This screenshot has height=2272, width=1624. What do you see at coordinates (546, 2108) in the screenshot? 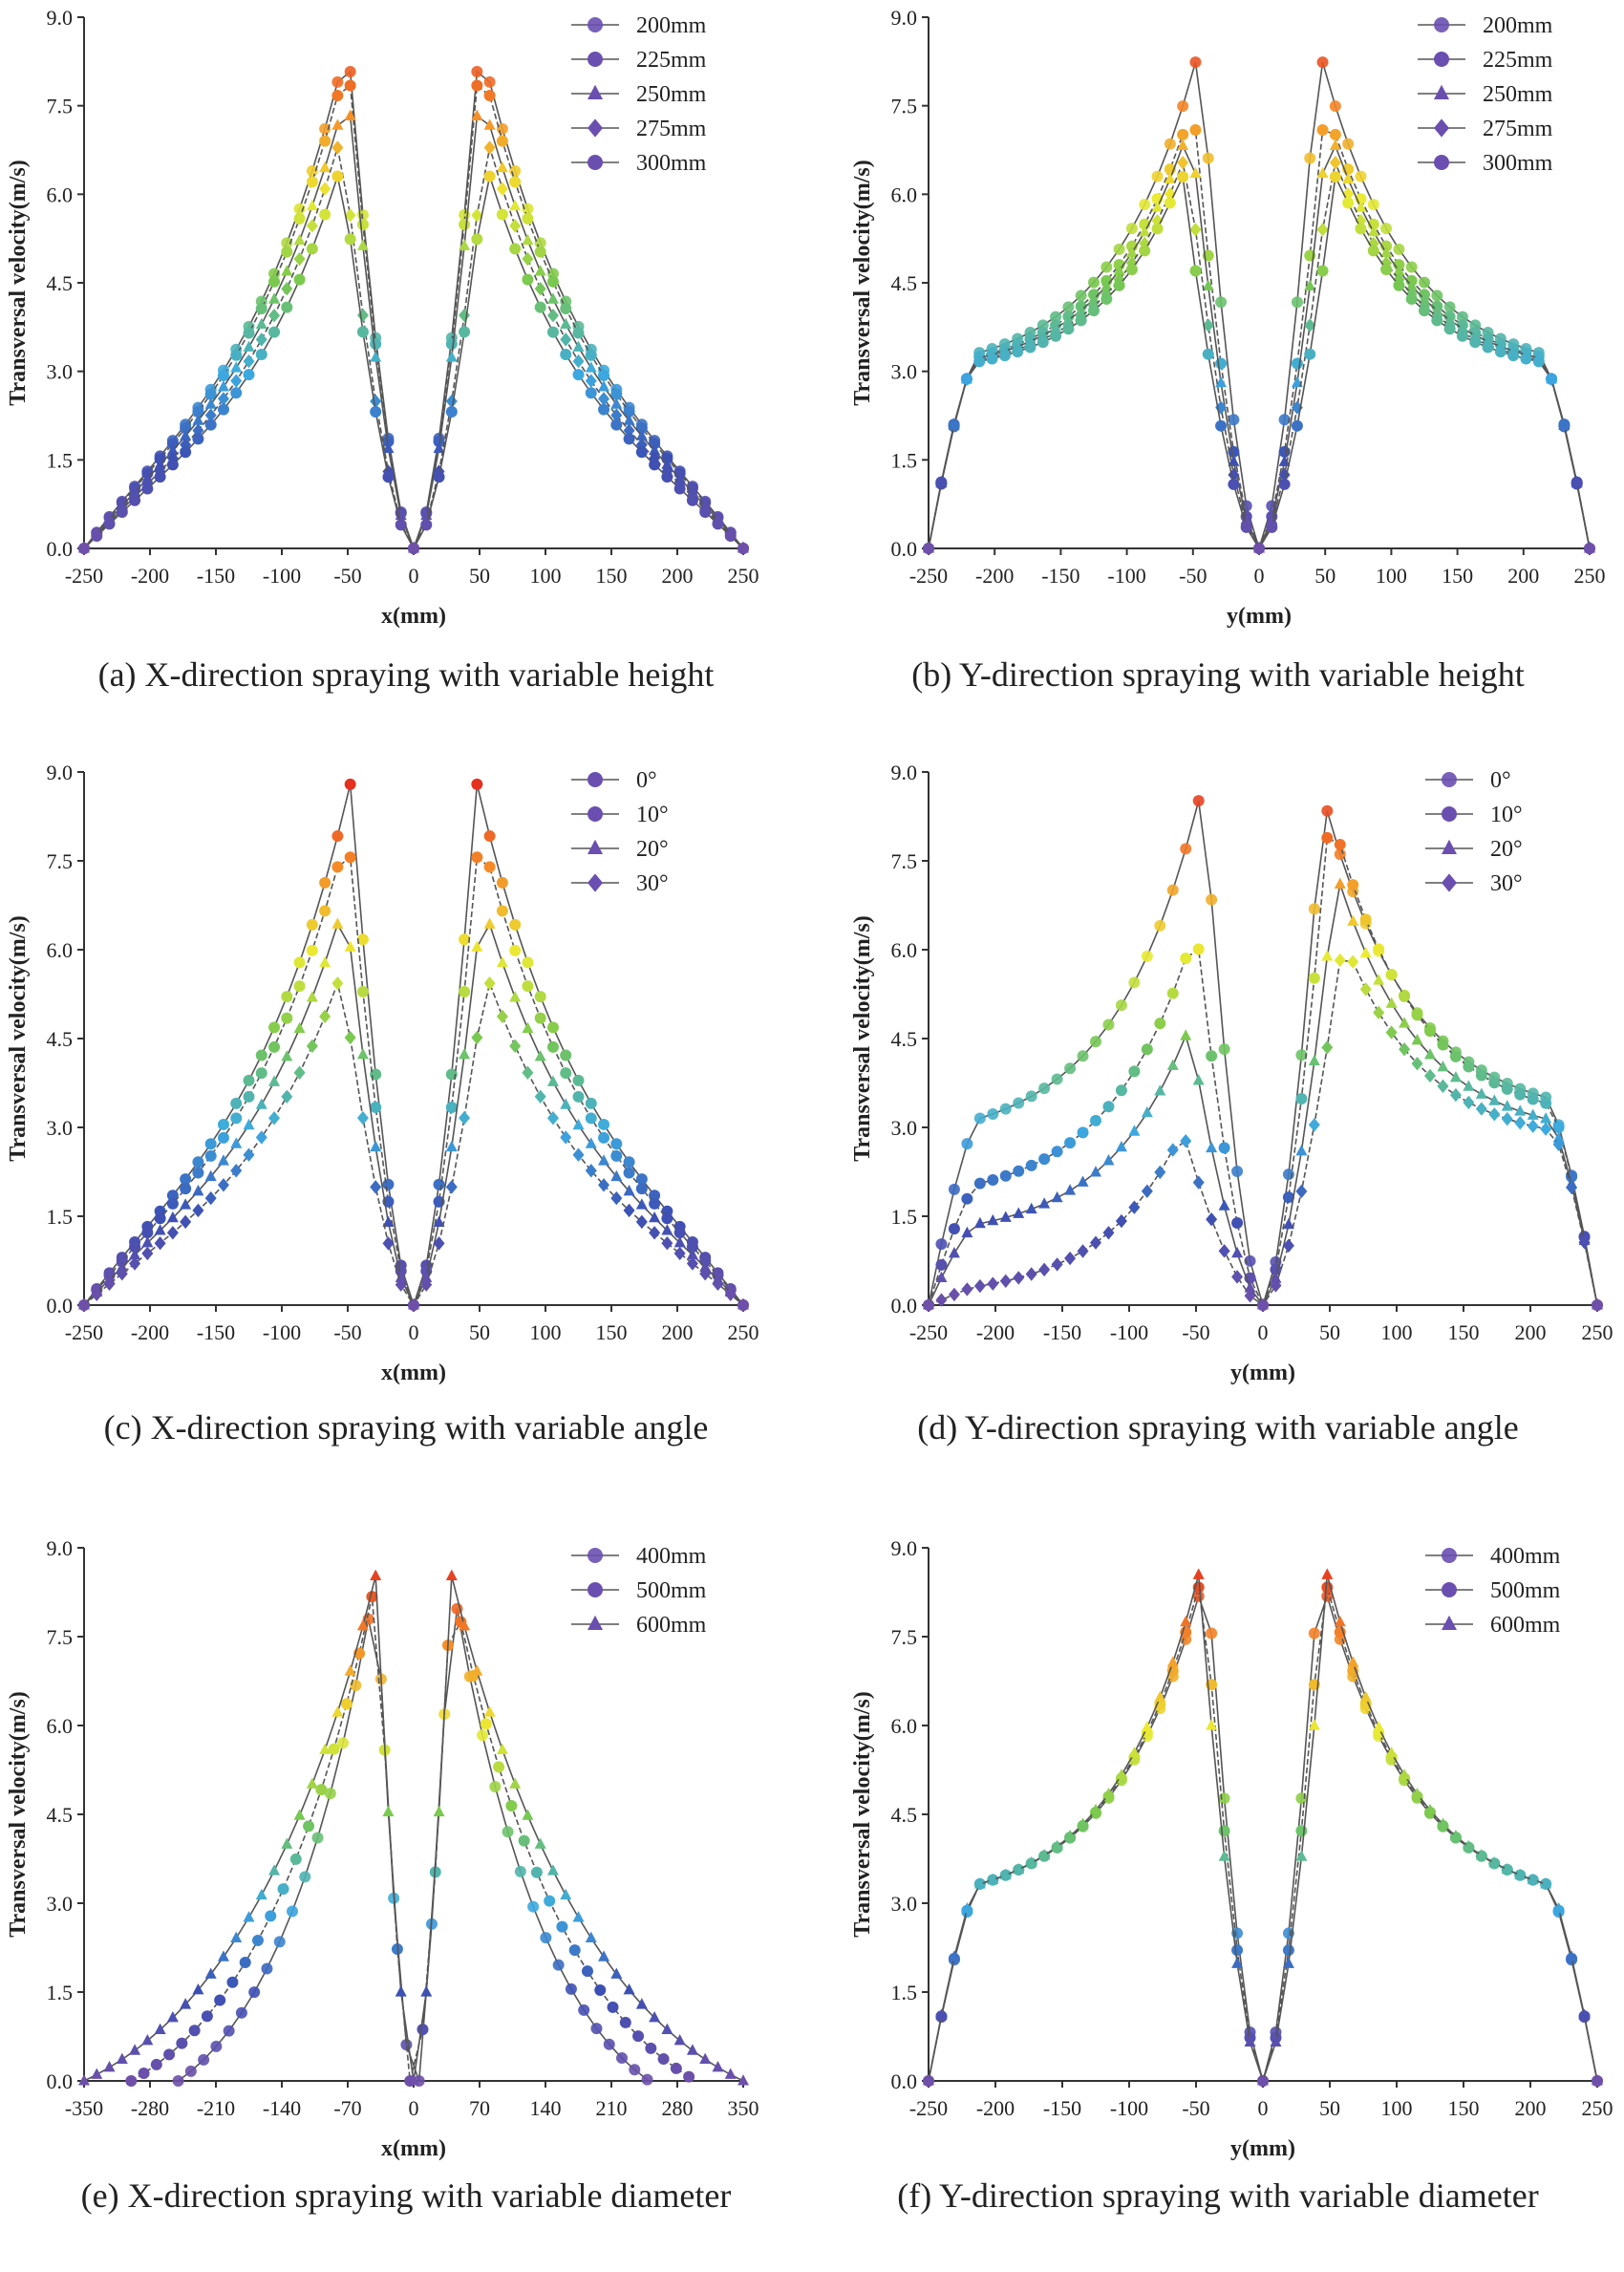
I see `x-tick-label: 140` at bounding box center [546, 2108].